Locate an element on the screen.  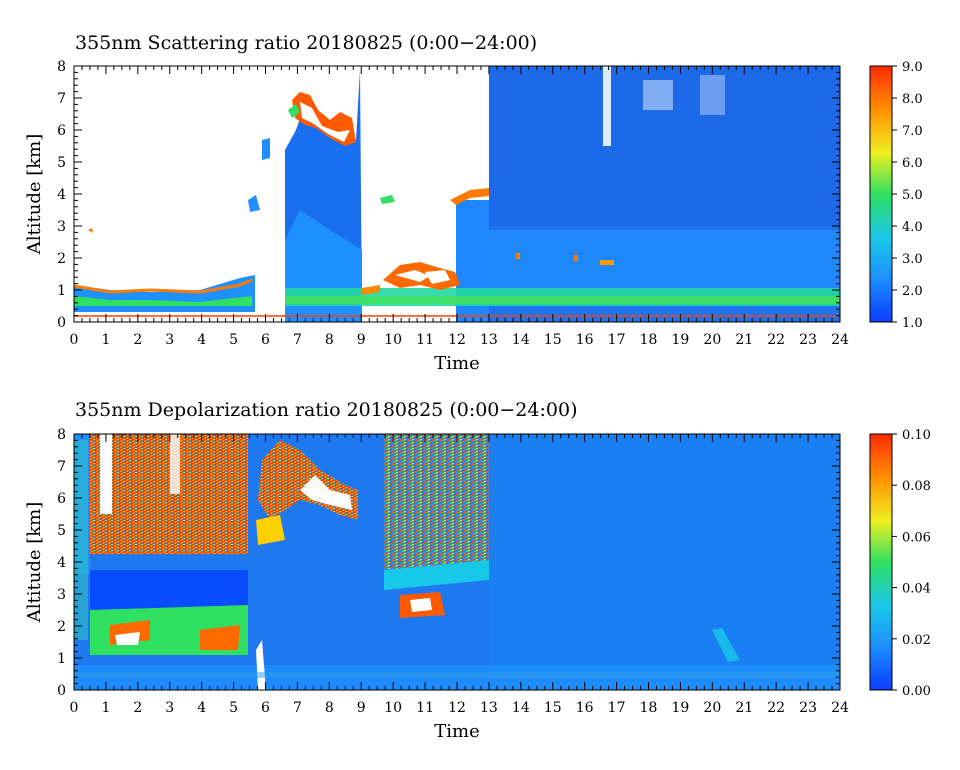
colorbar-tick-label: 0.02 is located at coordinates (916, 640).